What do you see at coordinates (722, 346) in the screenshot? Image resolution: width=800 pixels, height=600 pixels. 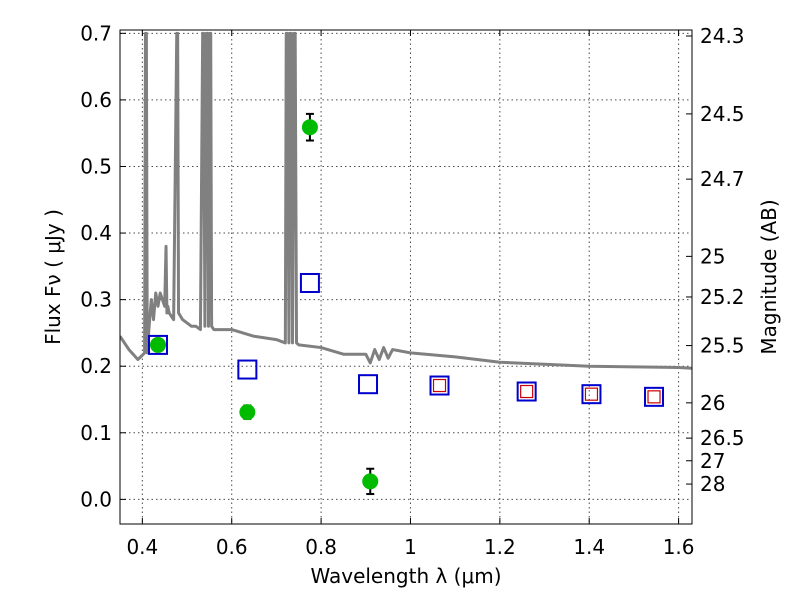 I see `y2-tick-label: 25.5` at bounding box center [722, 346].